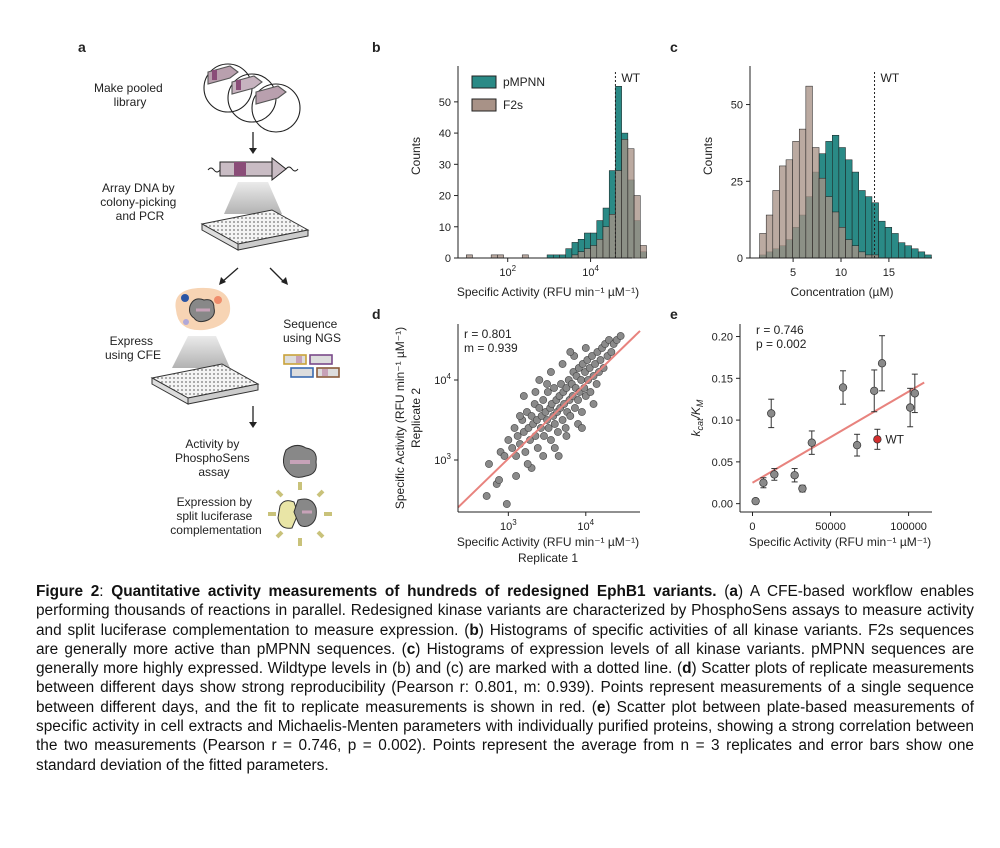  What do you see at coordinates (213, 472) in the screenshot?
I see `step-activity-line3: assay` at bounding box center [213, 472].